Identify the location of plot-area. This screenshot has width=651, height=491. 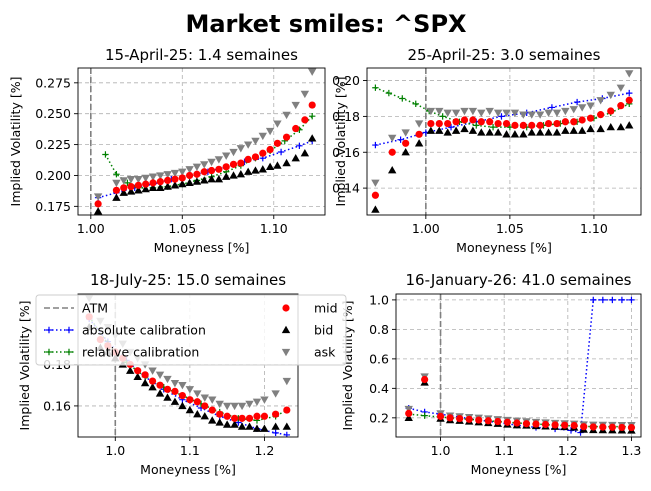
(520, 366).